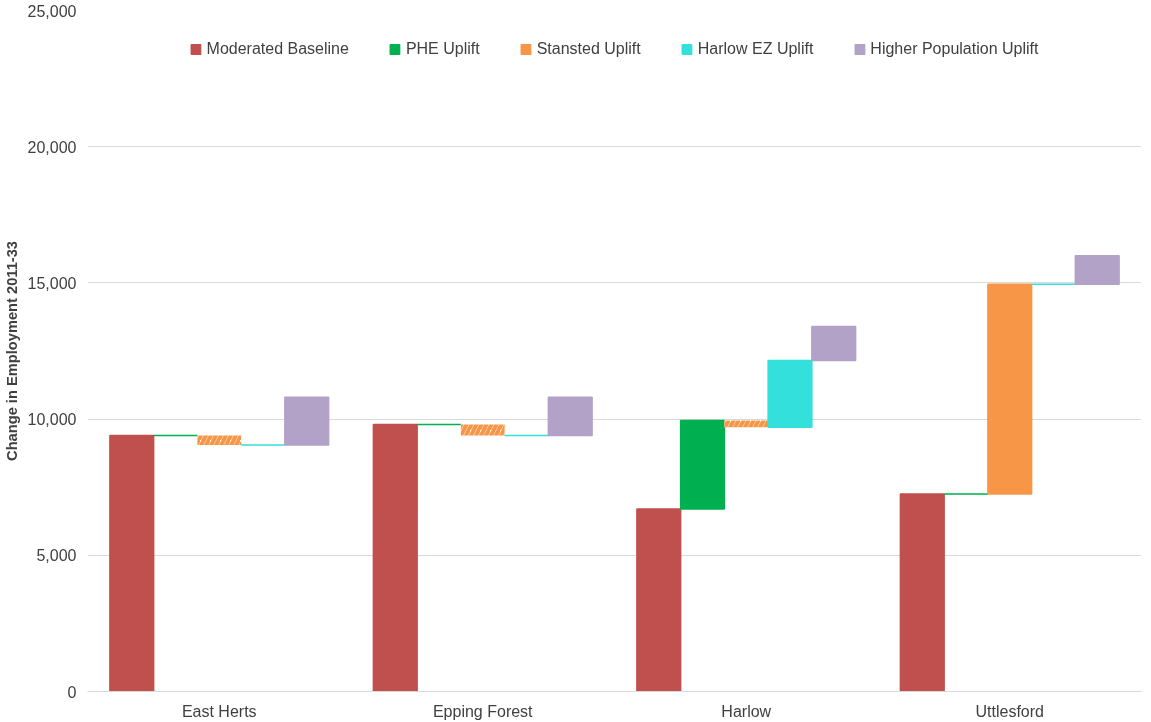 This screenshot has height=722, width=1151. Describe the element at coordinates (483, 711) in the screenshot. I see `x-tick-label: Epping Forest` at that location.